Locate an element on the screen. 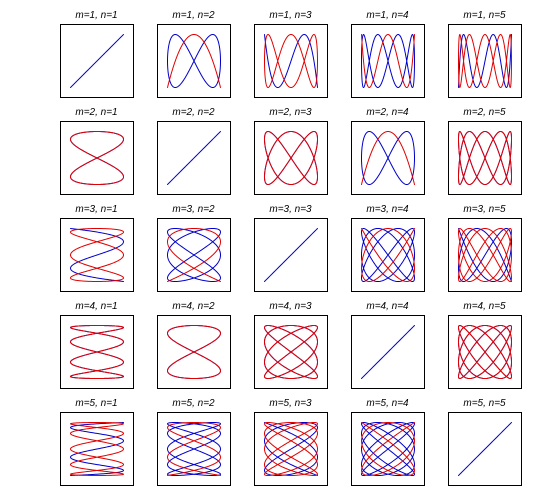  panel-title: m=5, n=1 is located at coordinates (96, 403).